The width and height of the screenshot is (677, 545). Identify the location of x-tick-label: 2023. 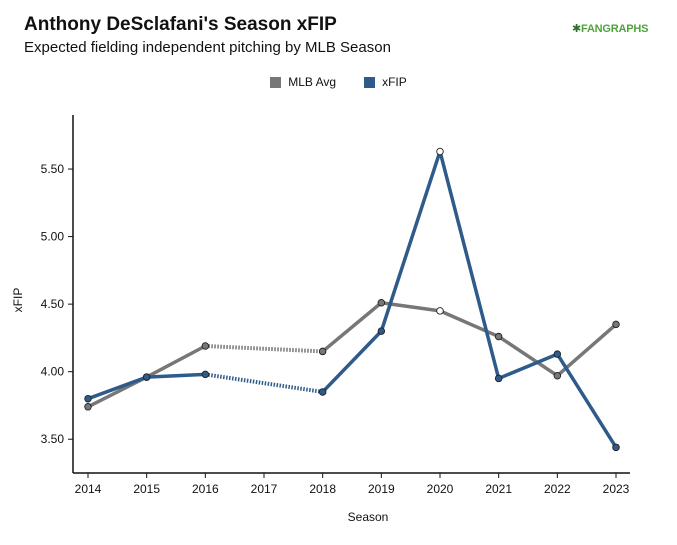
(616, 489).